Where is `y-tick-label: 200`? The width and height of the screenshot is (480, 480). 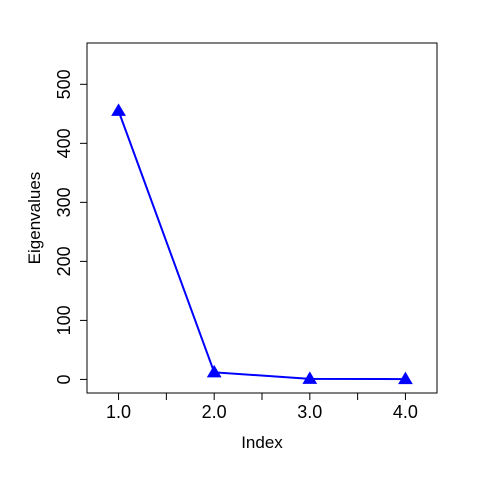 y-tick-label: 200 is located at coordinates (64, 261).